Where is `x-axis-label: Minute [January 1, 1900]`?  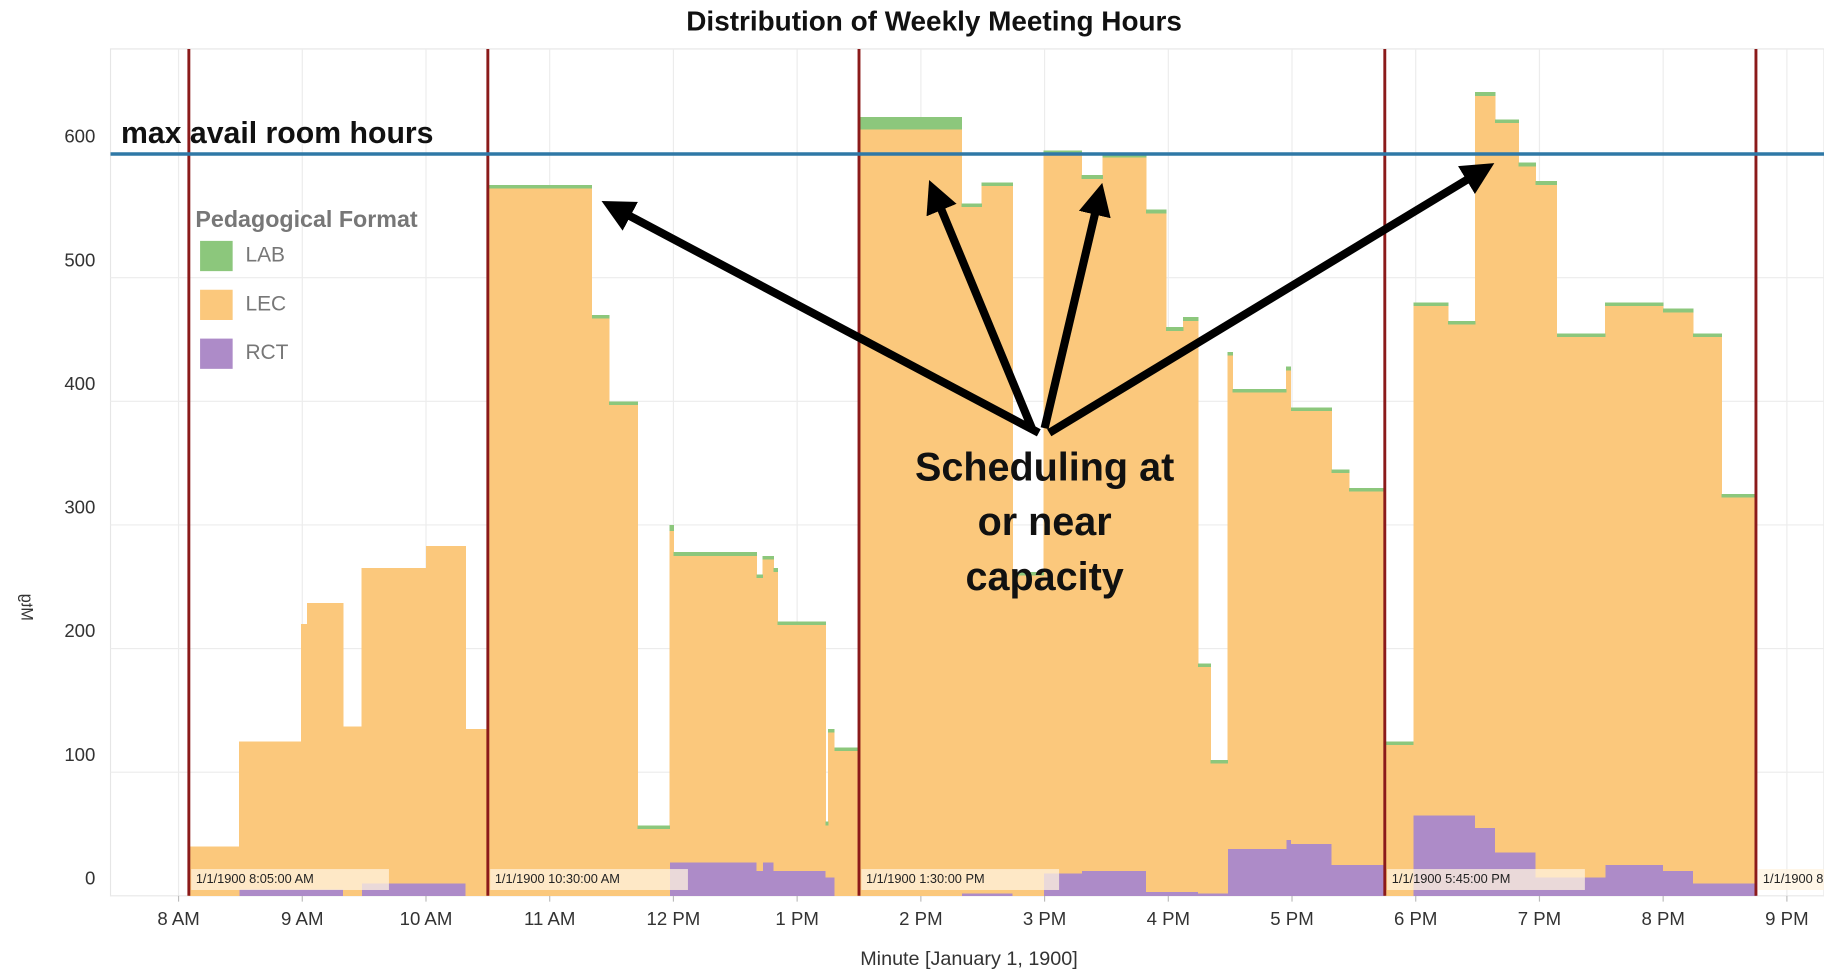
x-axis-label: Minute [January 1, 1900] is located at coordinates (969, 959).